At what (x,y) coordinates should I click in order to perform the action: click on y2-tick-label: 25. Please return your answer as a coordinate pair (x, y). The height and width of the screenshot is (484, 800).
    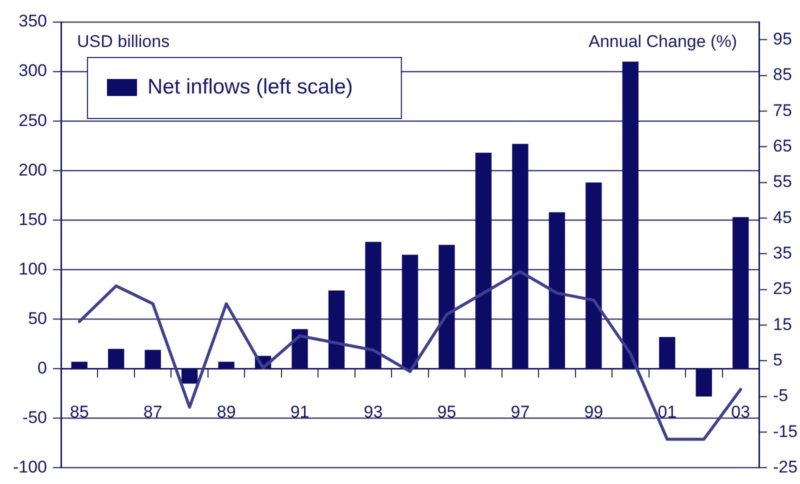
    Looking at the image, I should click on (782, 288).